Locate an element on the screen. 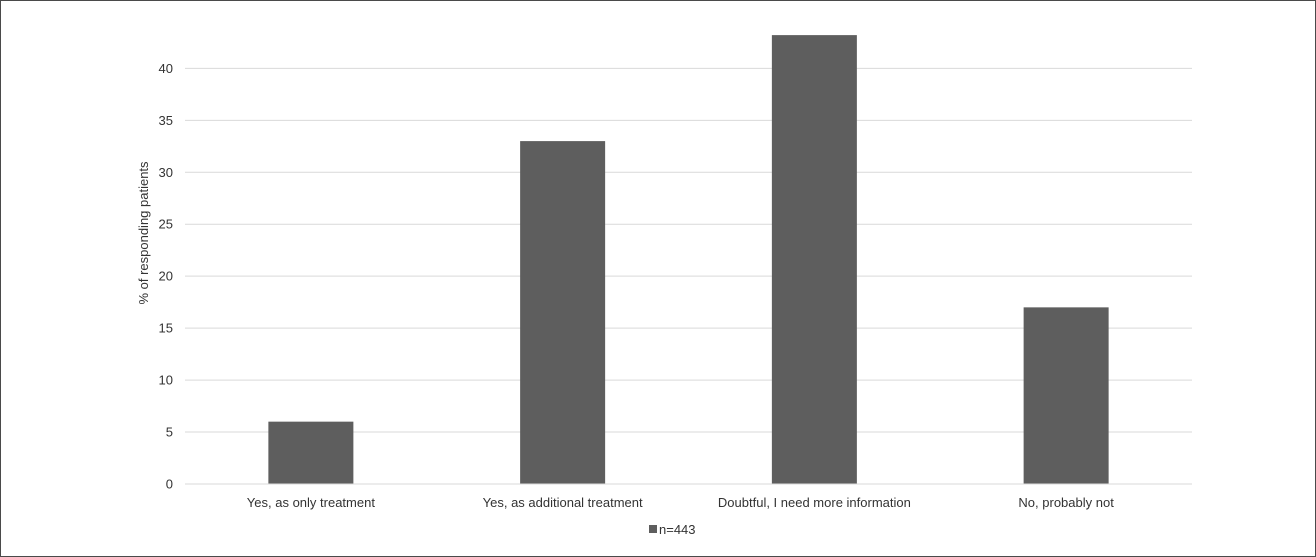 The height and width of the screenshot is (557, 1316). x-category-label: Doubtful, I need more information is located at coordinates (814, 502).